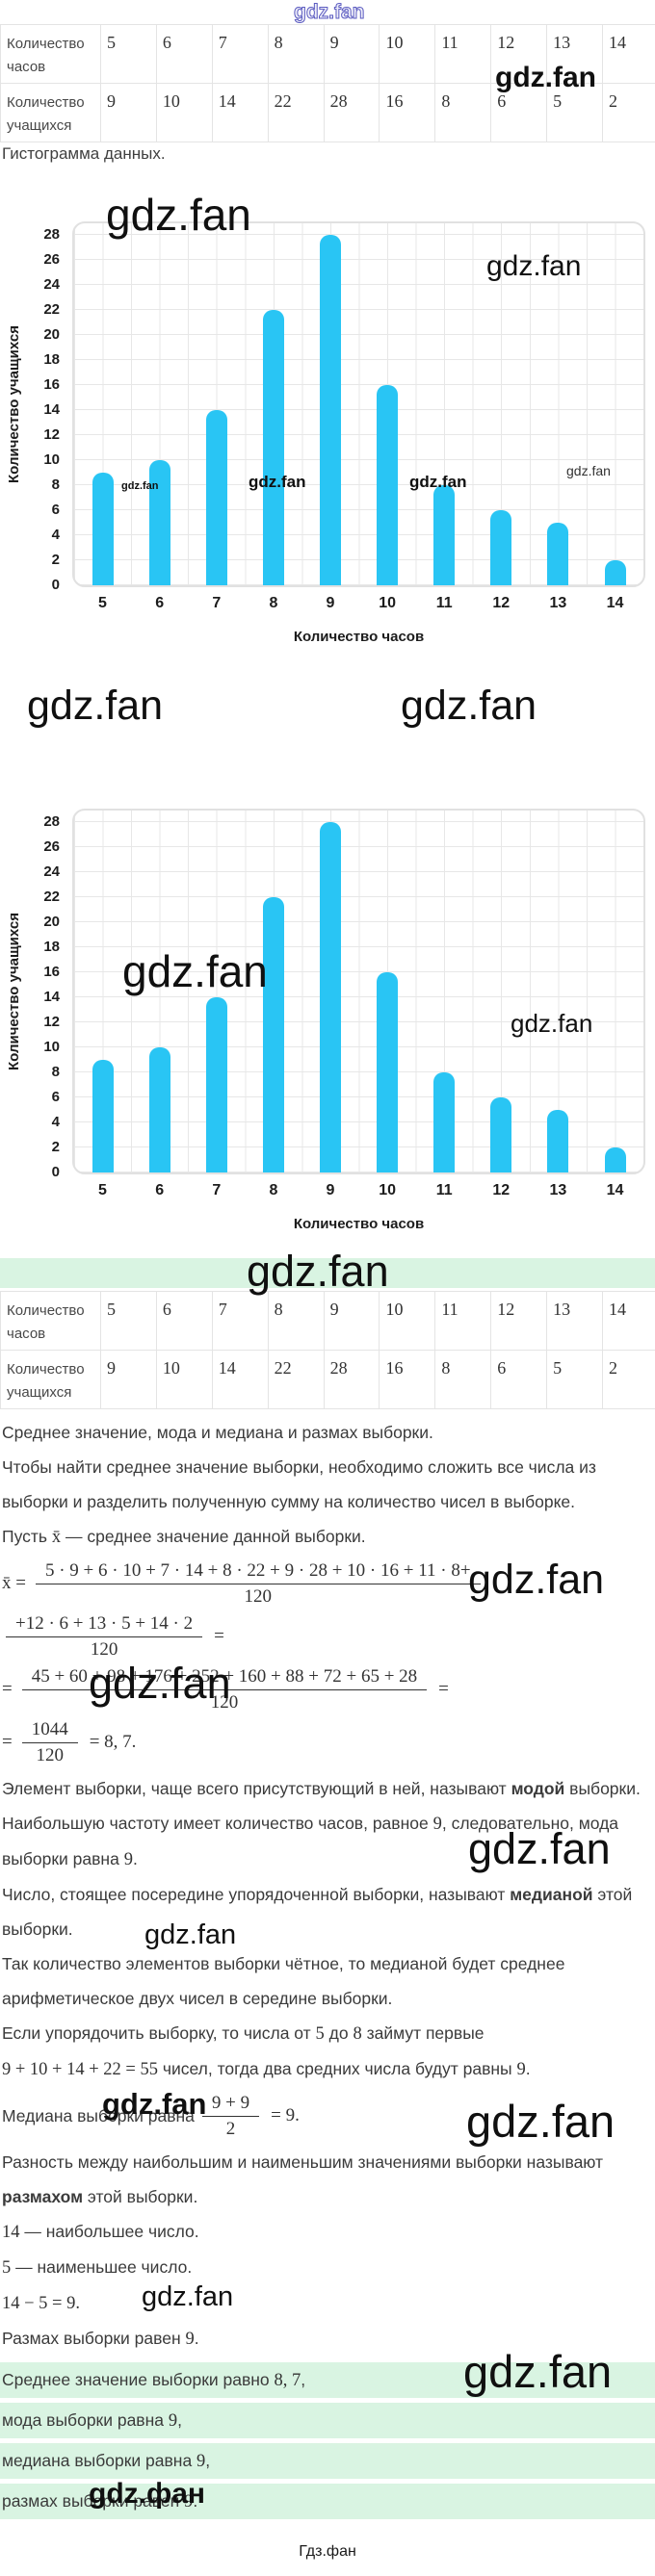 This screenshot has width=655, height=2576. I want to click on formula-text: +12 · 6 + 13 · 5 + 14 · 2, so click(104, 1625).